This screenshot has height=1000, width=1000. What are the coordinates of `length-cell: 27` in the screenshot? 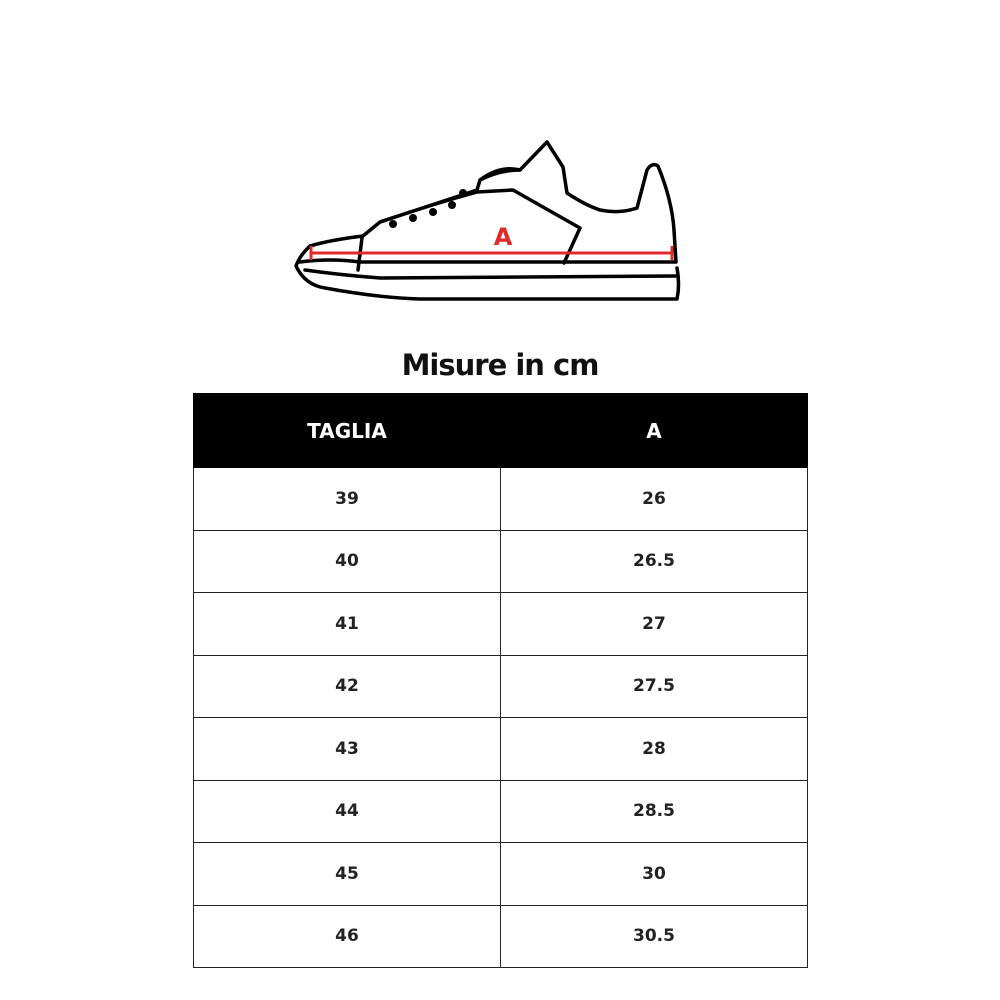 It's located at (654, 624).